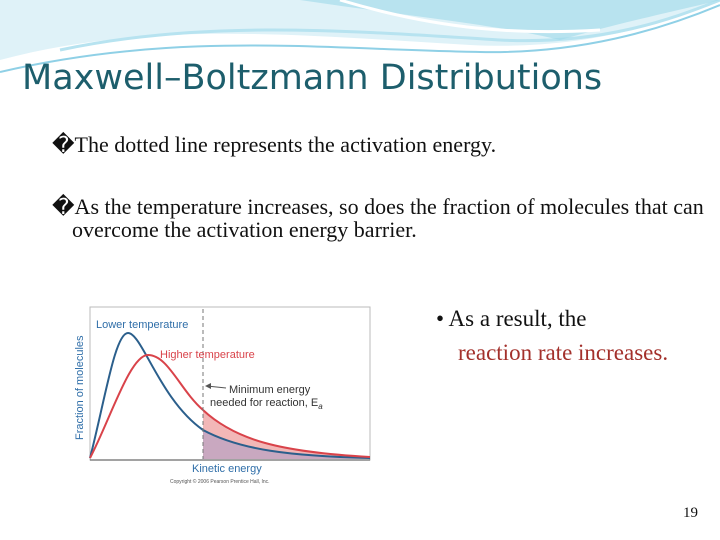 The width and height of the screenshot is (720, 540). I want to click on label: needed for reaction, E, so click(264, 403).